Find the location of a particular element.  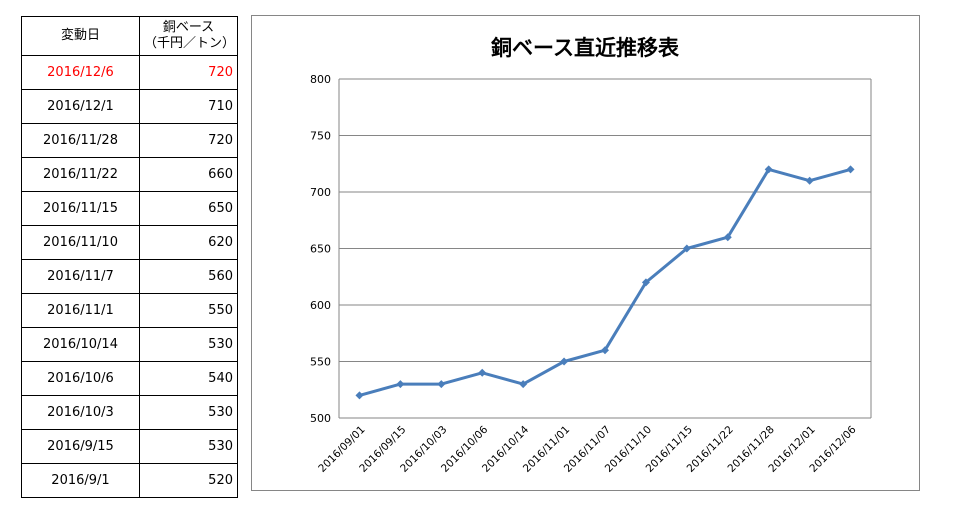

table-row: 2016/11/7 560 is located at coordinates (129, 276).